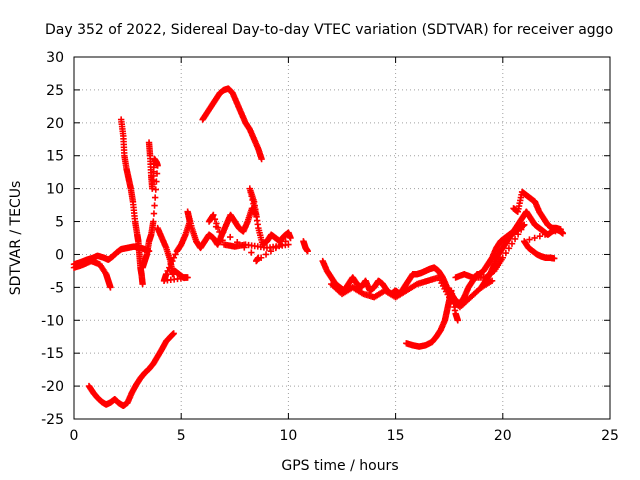 The image size is (640, 480). I want to click on x-tick-label: 5, so click(181, 436).